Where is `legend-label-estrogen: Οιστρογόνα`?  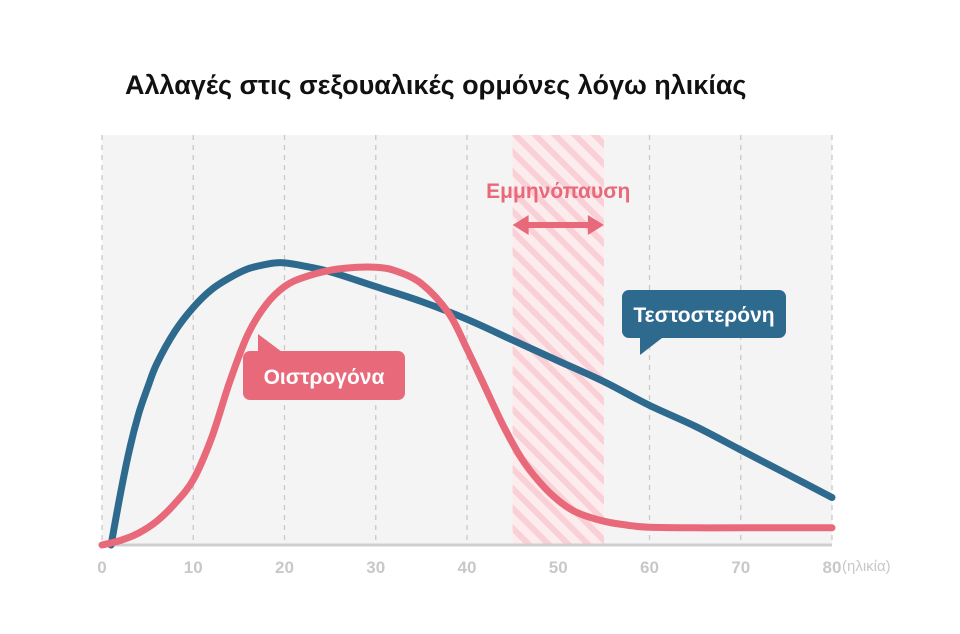
legend-label-estrogen: Οιστρογόνα is located at coordinates (324, 377).